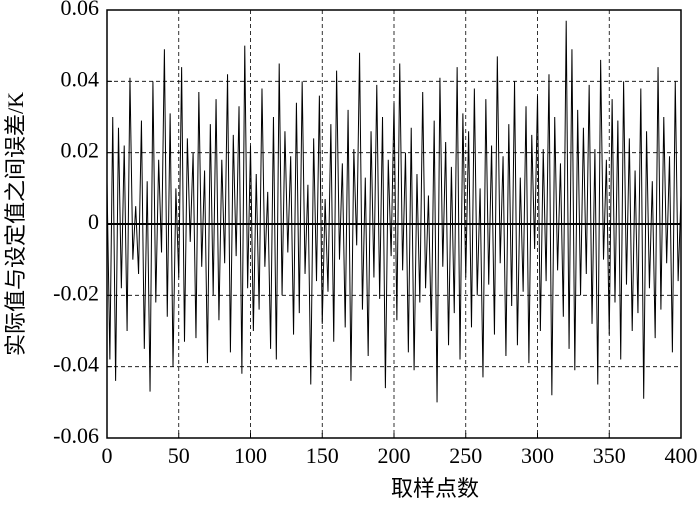 This screenshot has height=507, width=700. Describe the element at coordinates (435, 488) in the screenshot. I see `x-axis-label: 取样点数` at that location.